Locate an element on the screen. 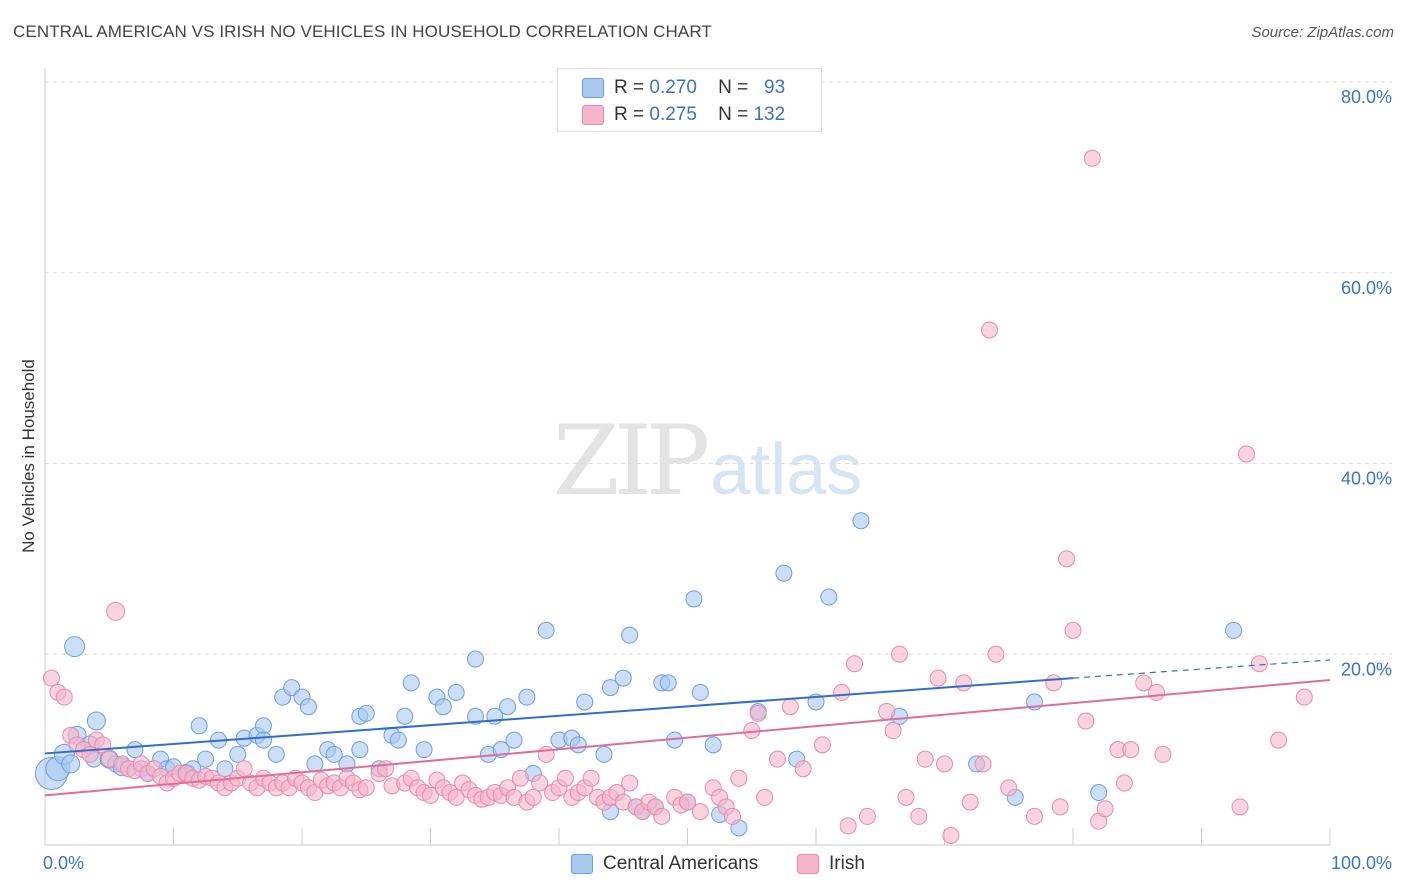  trend-line-central-americans-extension is located at coordinates (1201, 669).